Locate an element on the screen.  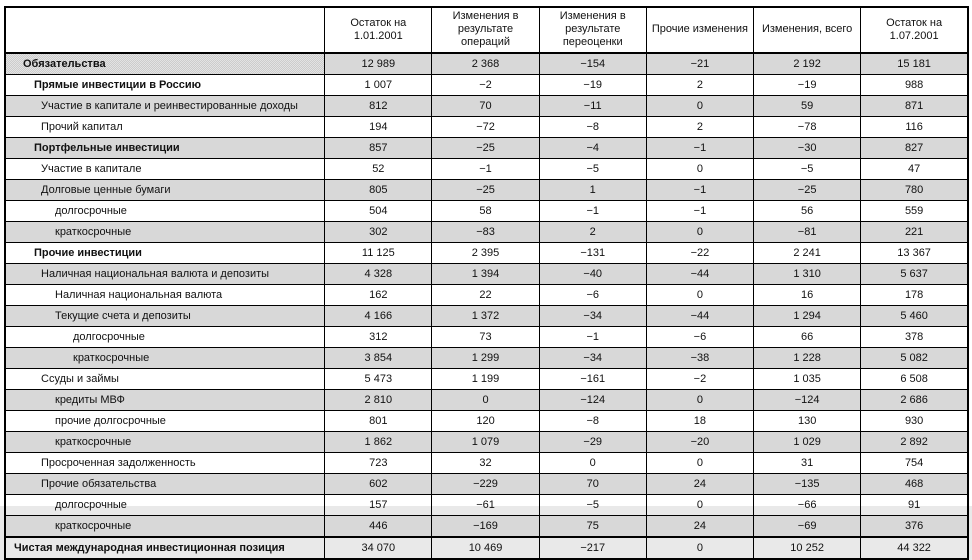
cell-value: 5 082 is located at coordinates (914, 357).